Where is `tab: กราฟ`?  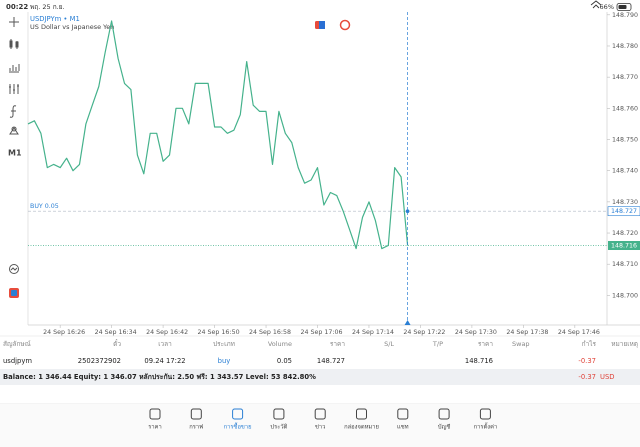 tab: กราฟ is located at coordinates (196, 419).